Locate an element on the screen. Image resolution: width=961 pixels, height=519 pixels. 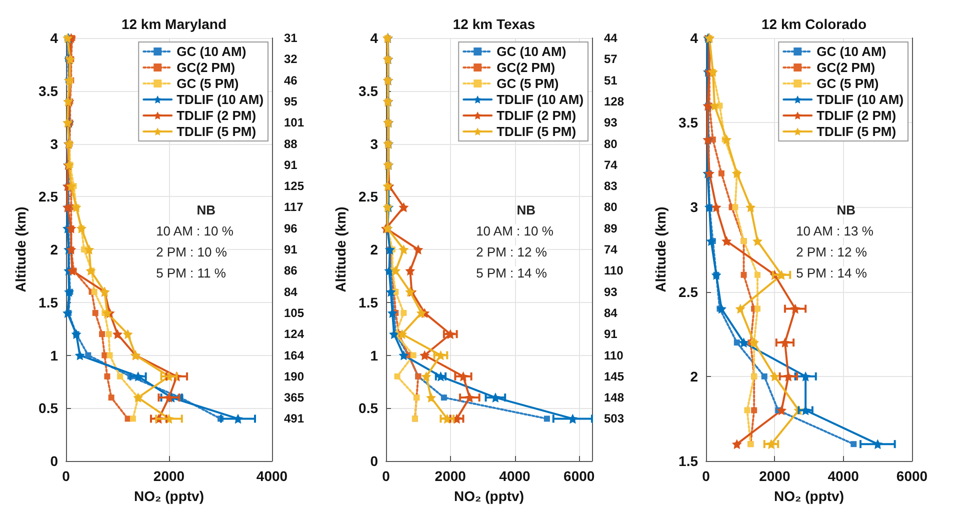
annotation: 5 PM : 11 % is located at coordinates (191, 273).